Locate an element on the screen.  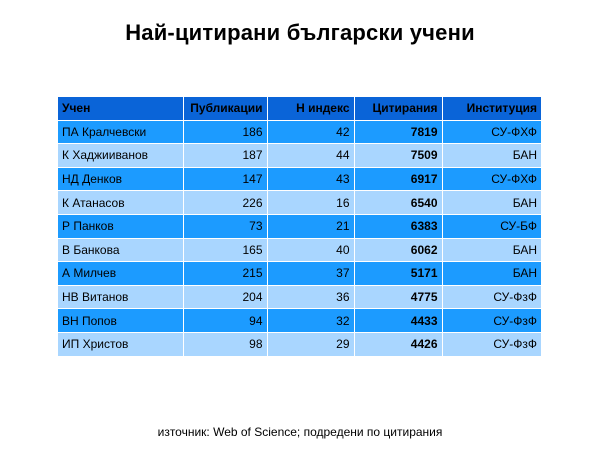
column-header-citations: Цитирания is located at coordinates (398, 109).